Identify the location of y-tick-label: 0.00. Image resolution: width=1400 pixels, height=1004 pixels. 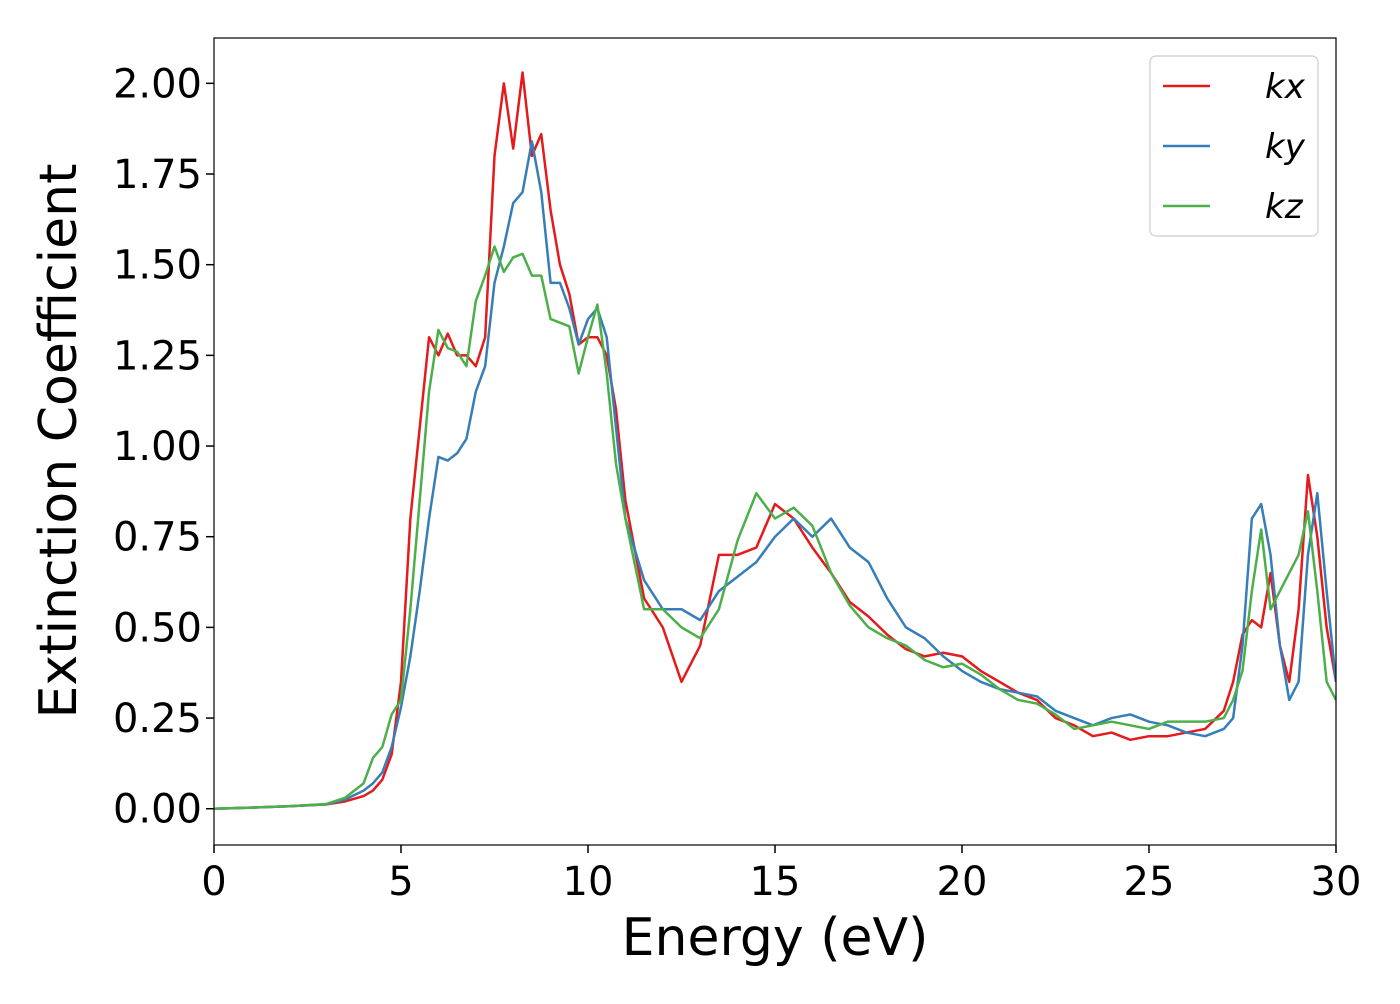
(157, 810).